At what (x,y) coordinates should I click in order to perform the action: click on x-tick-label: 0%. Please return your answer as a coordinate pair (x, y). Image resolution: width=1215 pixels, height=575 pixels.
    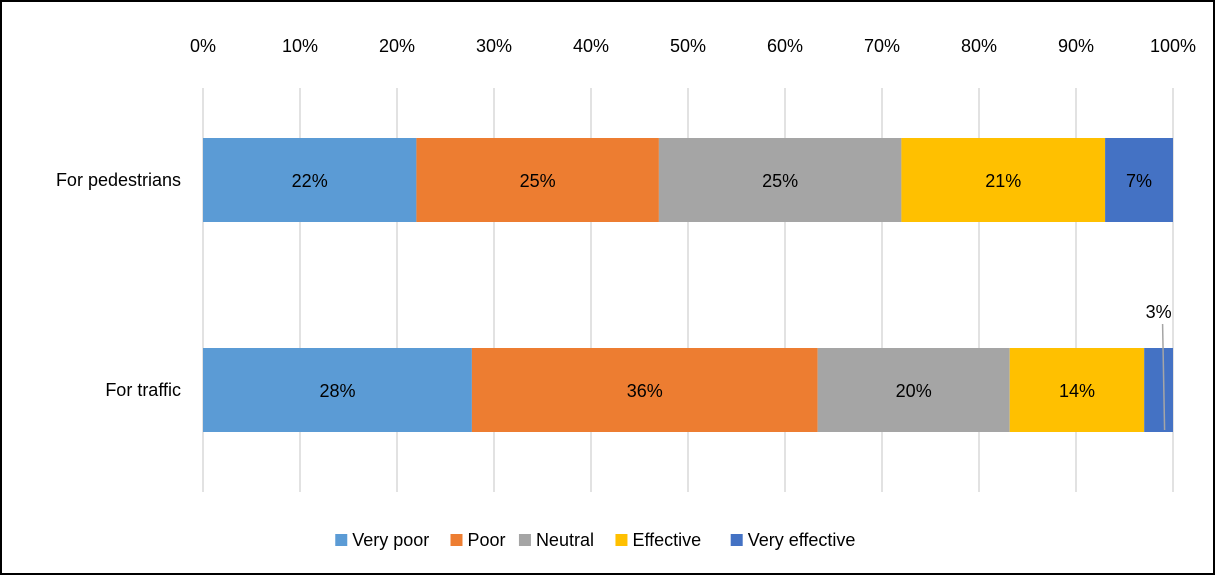
    Looking at the image, I should click on (203, 46).